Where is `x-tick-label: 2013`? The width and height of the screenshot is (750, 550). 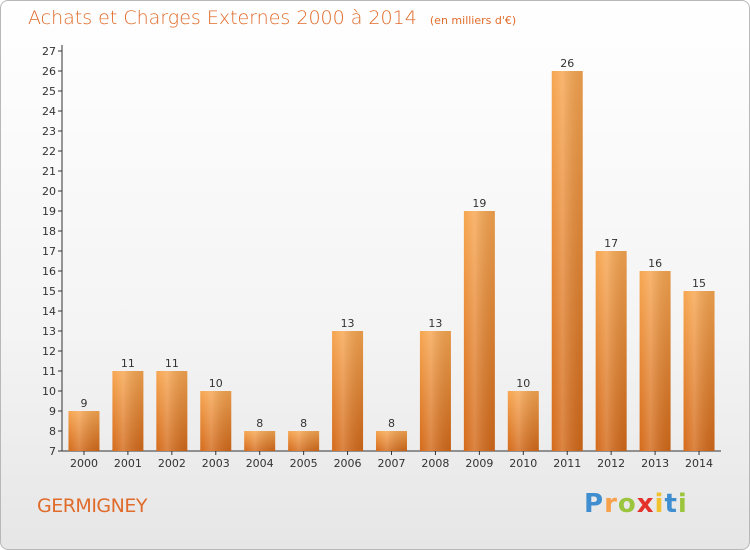
x-tick-label: 2013 is located at coordinates (655, 463).